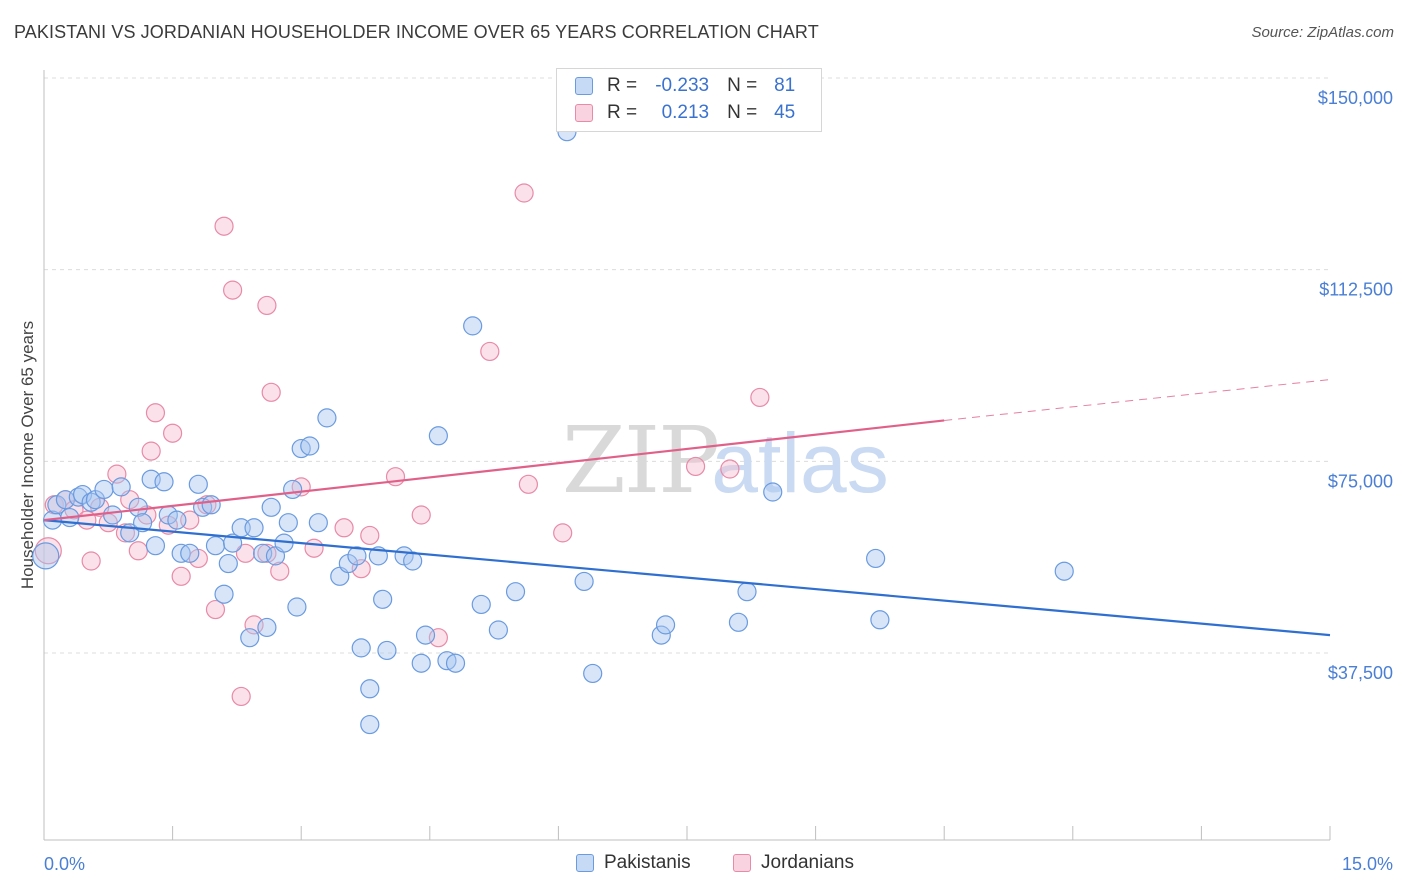 This screenshot has width=1406, height=892. What do you see at coordinates (682, 85) in the screenshot?
I see `legend-r-value: -0.233` at bounding box center [682, 85].